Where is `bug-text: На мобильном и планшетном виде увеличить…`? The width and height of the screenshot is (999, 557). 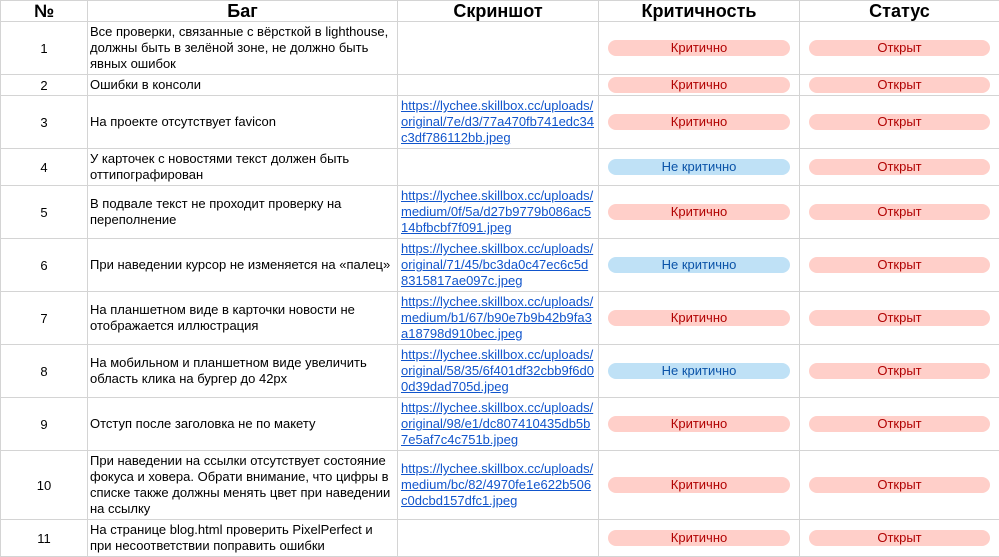 bug-text: На мобильном и планшетном виде увеличить… is located at coordinates (242, 371).